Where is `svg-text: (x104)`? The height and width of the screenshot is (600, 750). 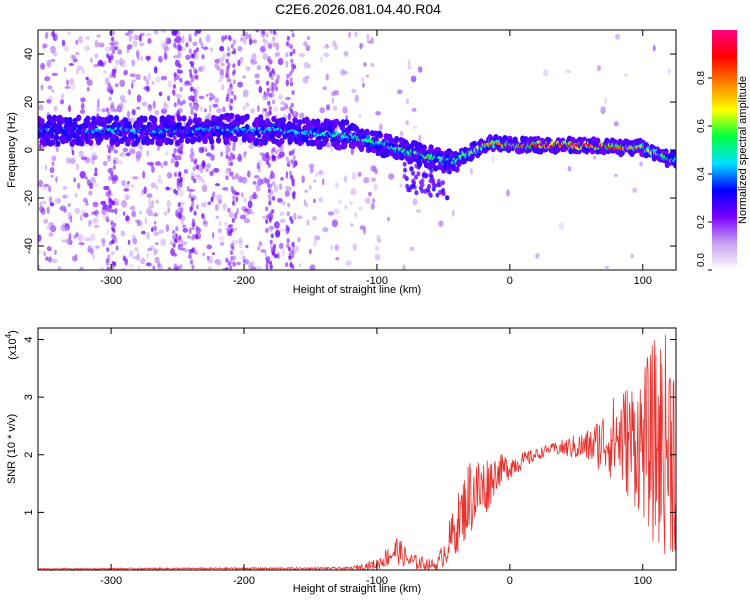
svg-text: (x104) is located at coordinates (11, 345).